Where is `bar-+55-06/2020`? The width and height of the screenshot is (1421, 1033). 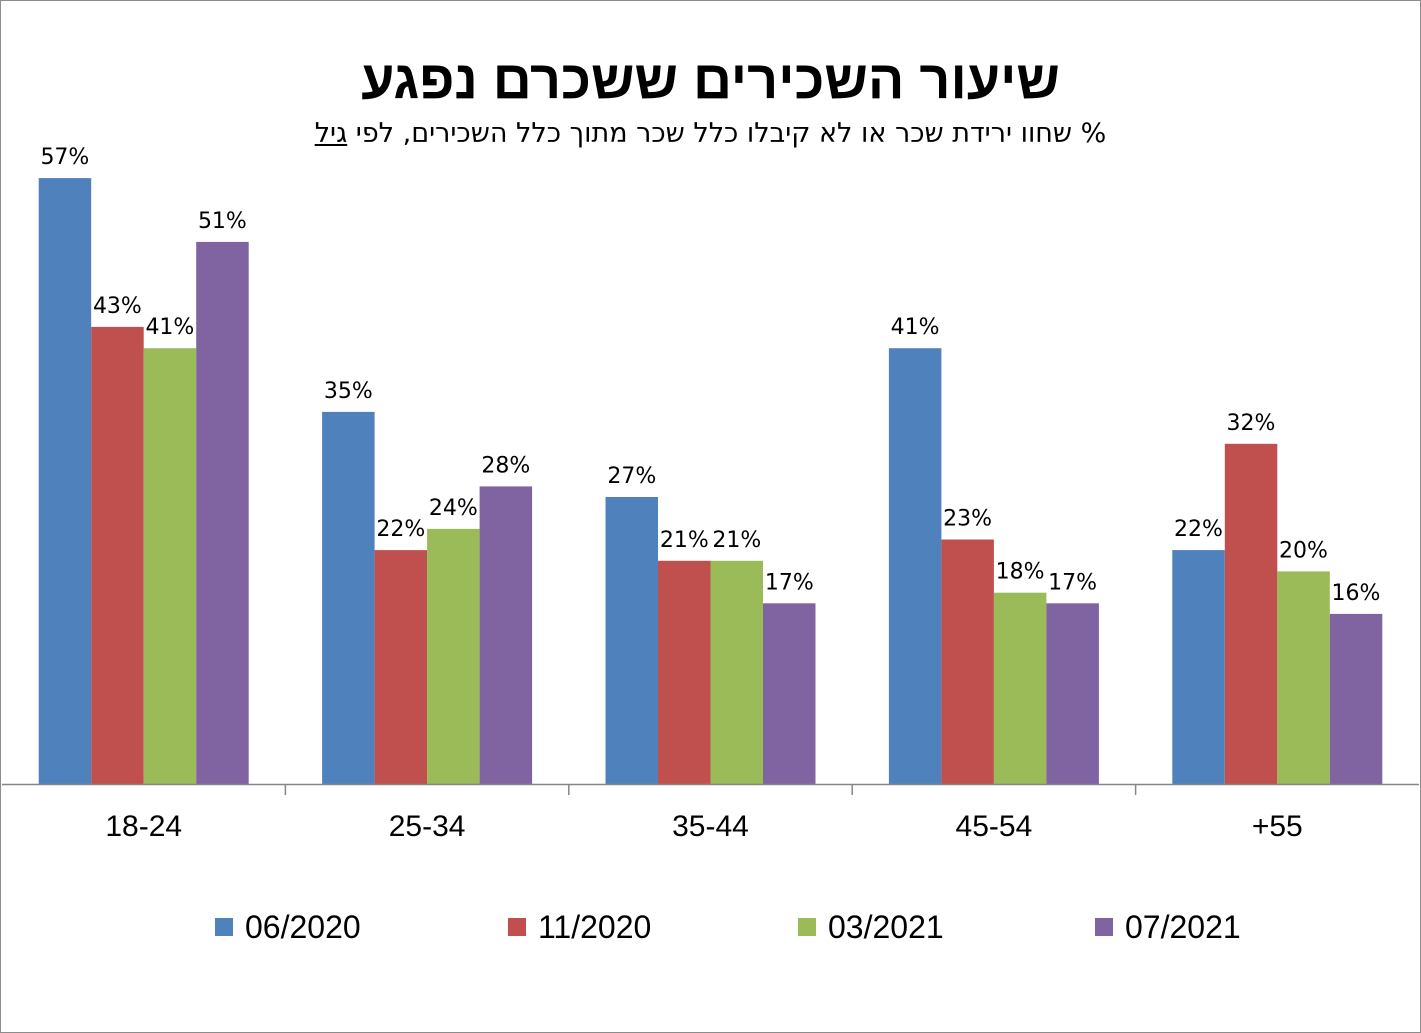 bar-+55-06/2020 is located at coordinates (1198, 667).